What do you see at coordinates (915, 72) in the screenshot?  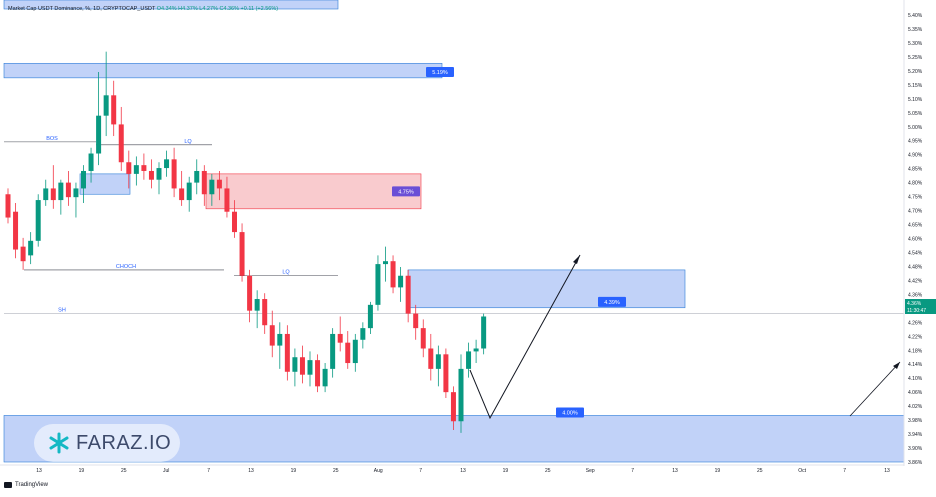 I see `y-tick-label: 5.20%` at bounding box center [915, 72].